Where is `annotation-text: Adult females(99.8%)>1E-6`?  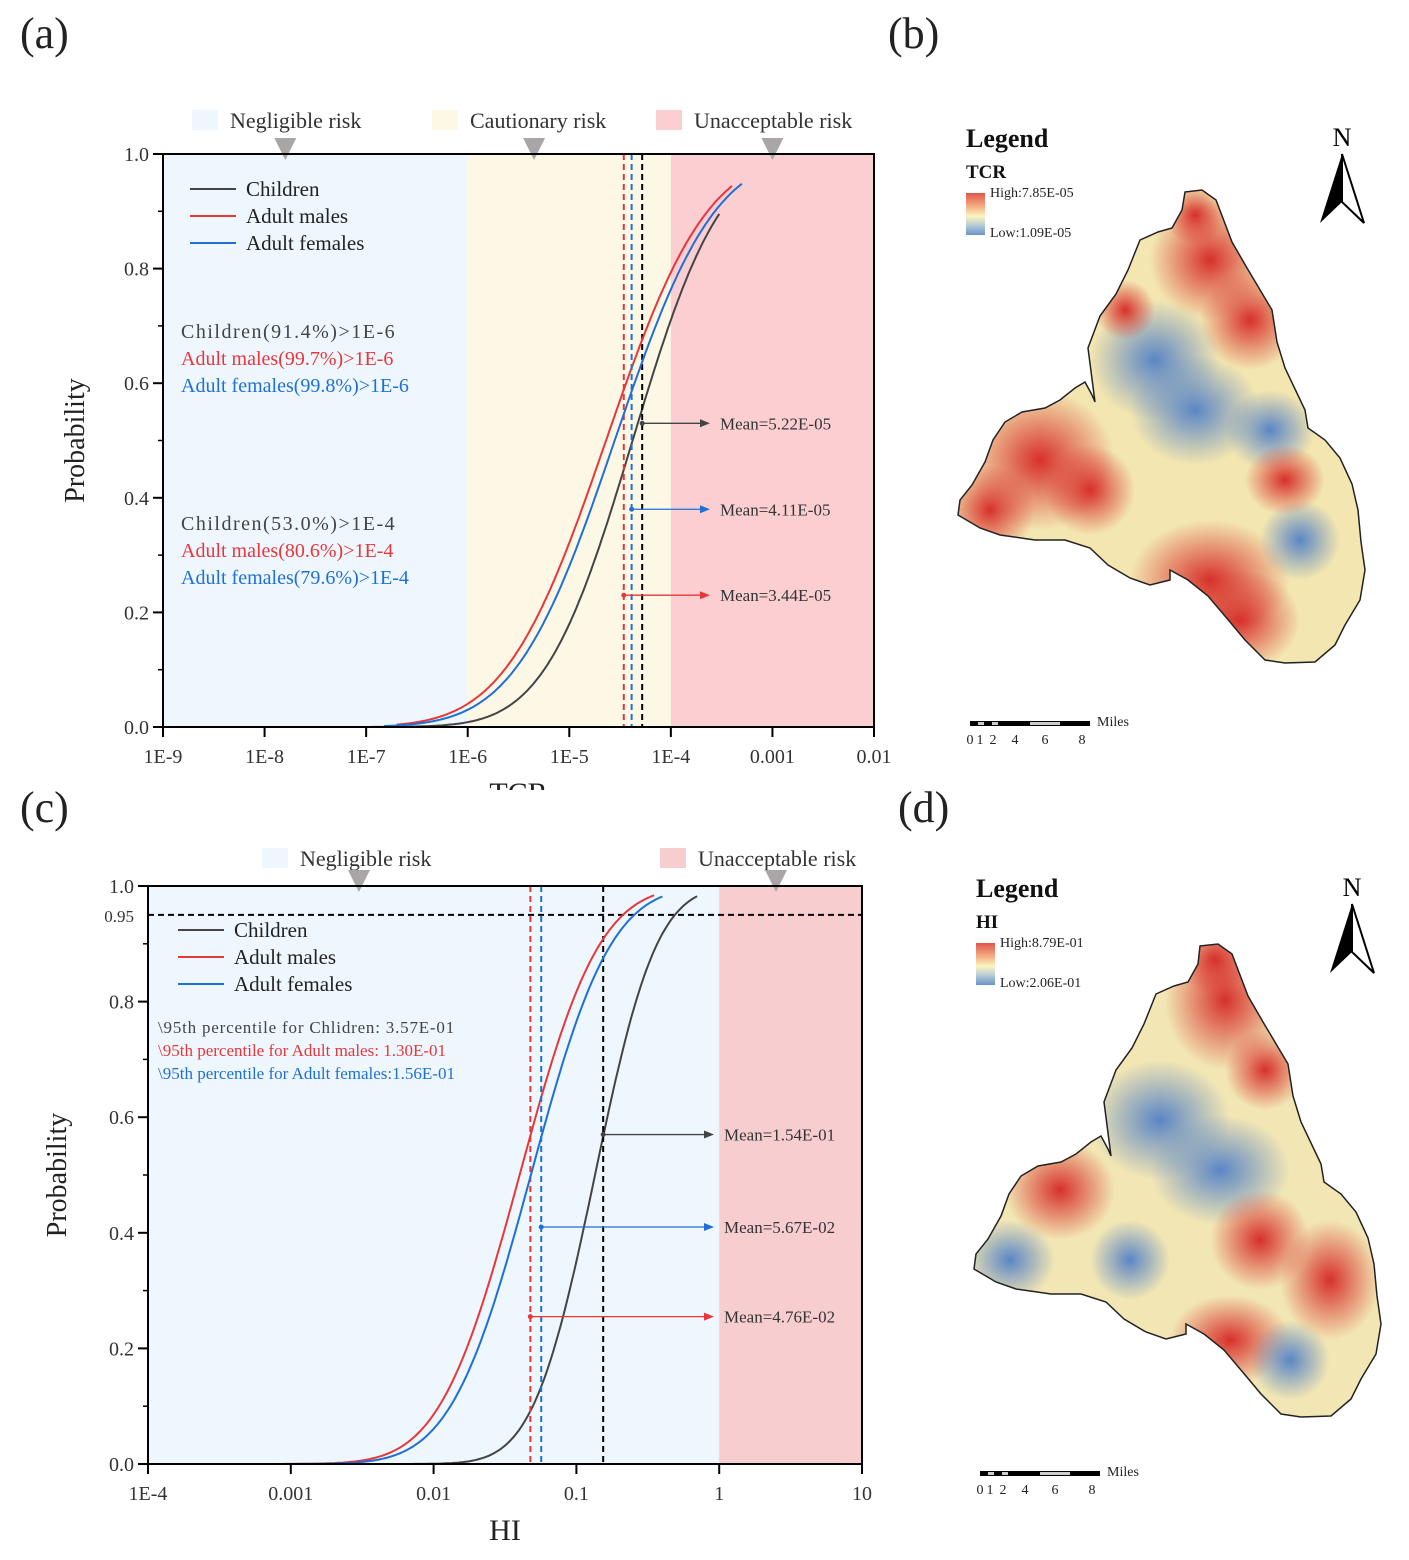 annotation-text: Adult females(99.8%)>1E-6 is located at coordinates (295, 386).